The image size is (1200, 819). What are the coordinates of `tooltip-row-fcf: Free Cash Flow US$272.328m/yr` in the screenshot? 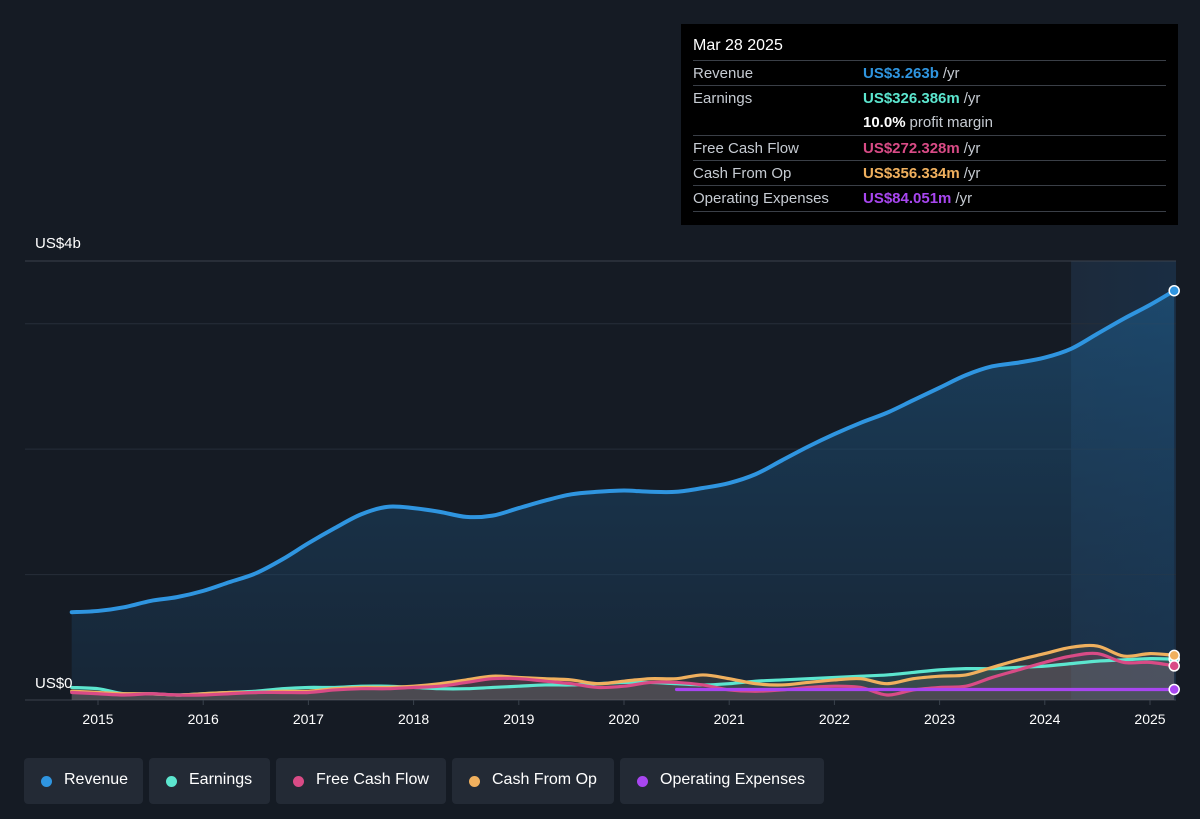 It's located at (929, 148).